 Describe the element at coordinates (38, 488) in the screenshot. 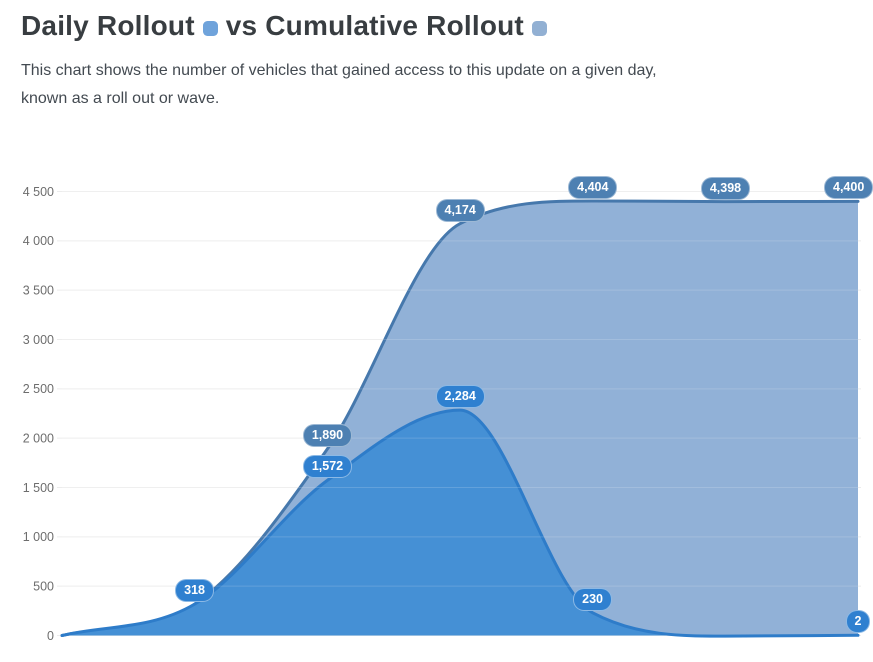

I see `y-axis-tick-label: 1 500` at that location.